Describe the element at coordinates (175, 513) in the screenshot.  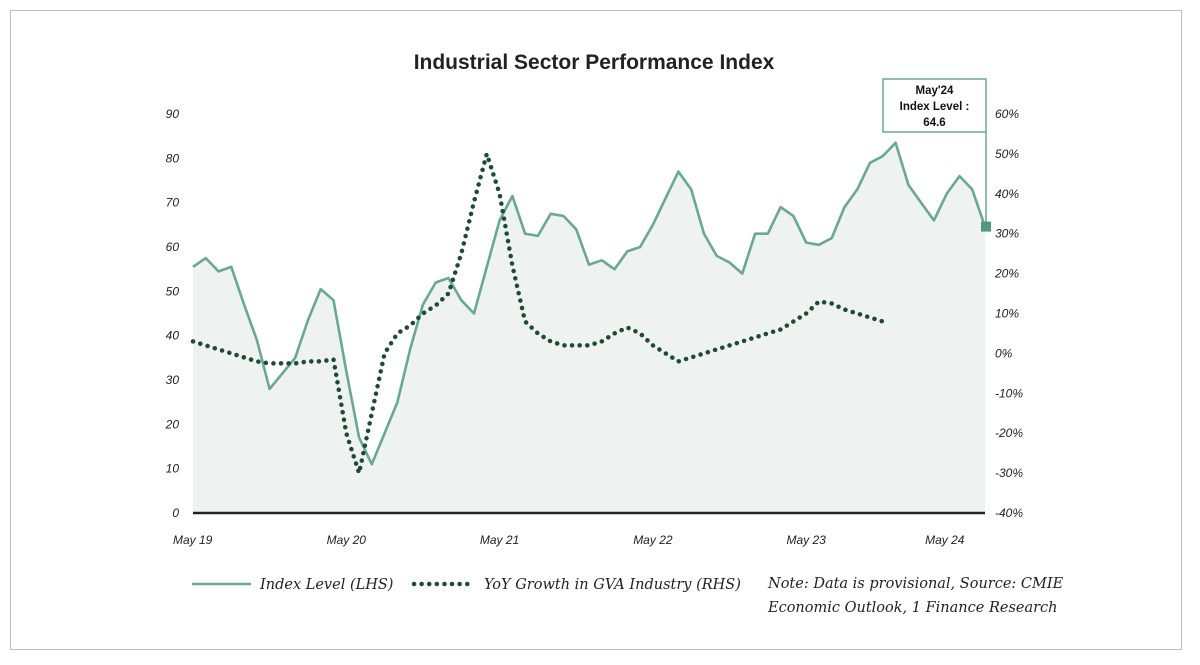
I see `left-tick-label: 0` at that location.